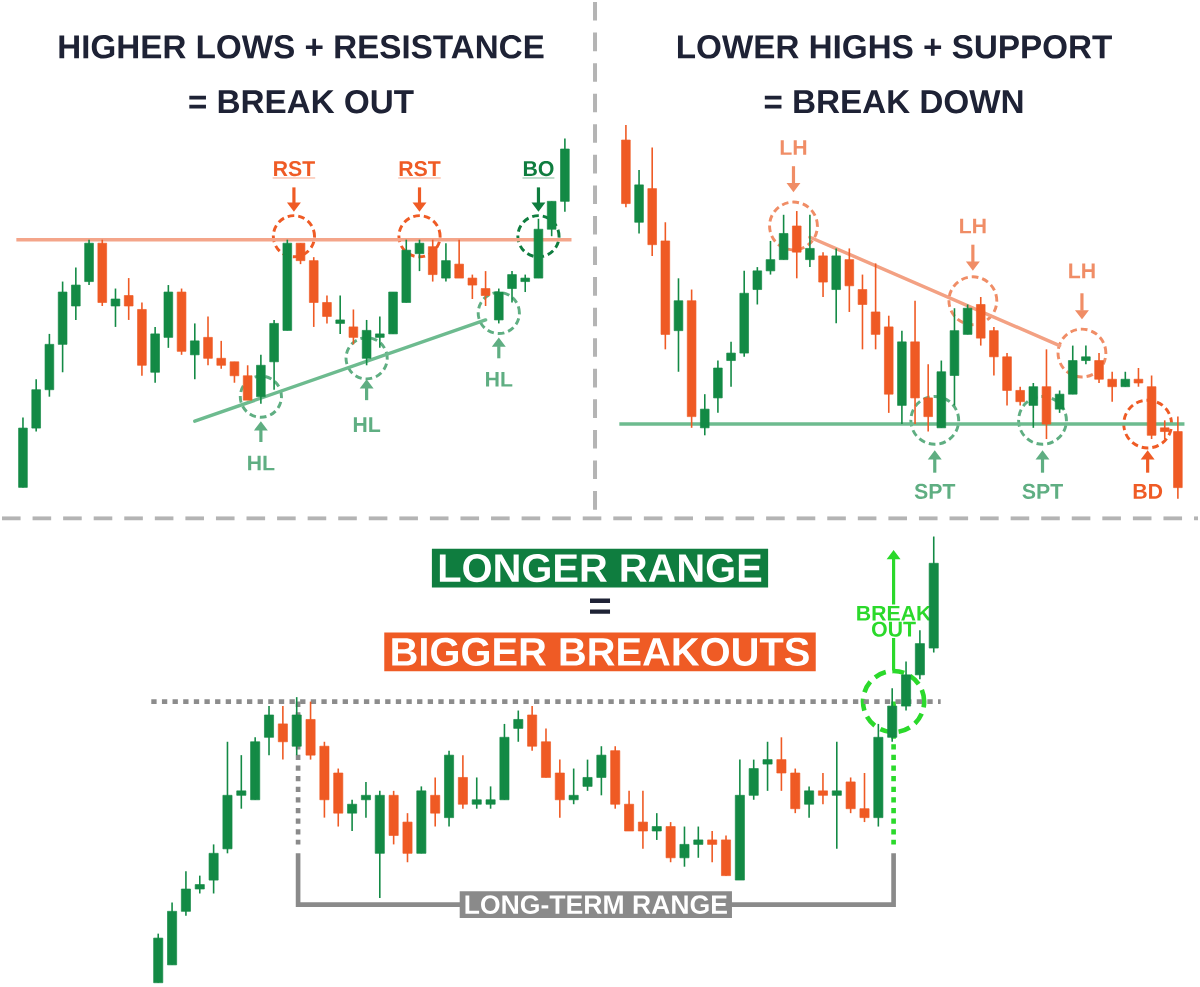  What do you see at coordinates (538, 169) in the screenshot?
I see `annotation: BO` at bounding box center [538, 169].